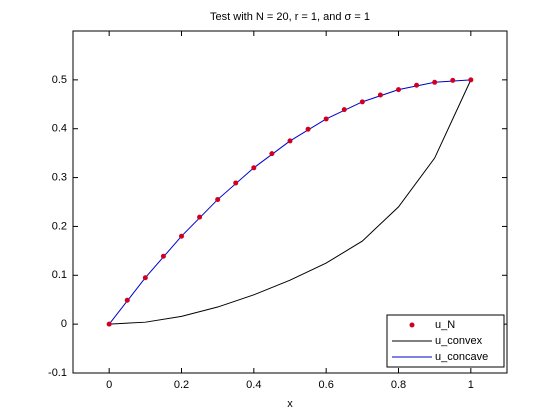 The height and width of the screenshot is (420, 560). Describe the element at coordinates (326, 385) in the screenshot. I see `x-tick-label: 0.6` at that location.